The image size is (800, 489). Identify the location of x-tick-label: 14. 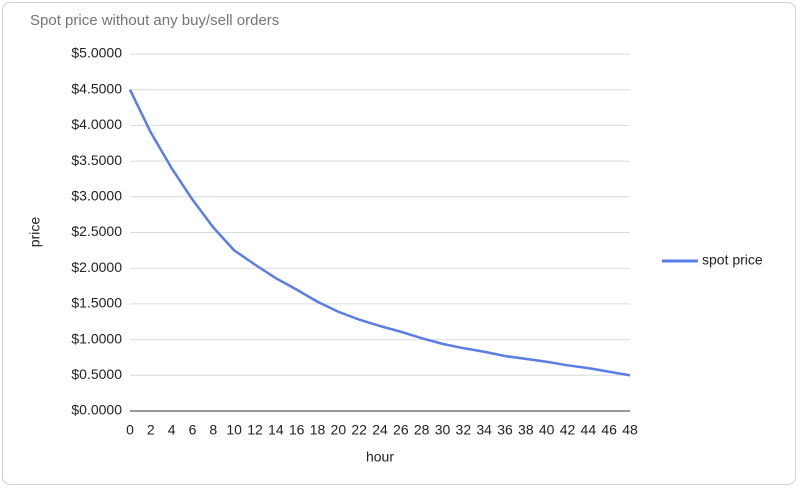
(276, 430).